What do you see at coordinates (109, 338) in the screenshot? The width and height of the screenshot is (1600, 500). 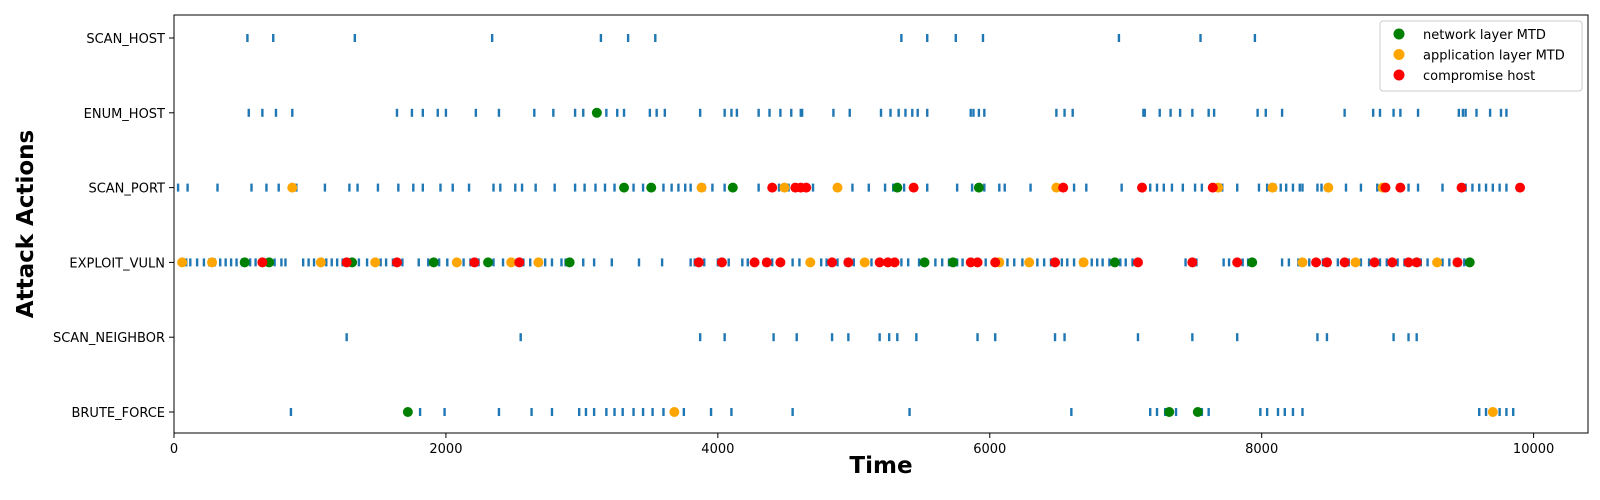 I see `y-tick-label: SCAN_NEIGHBOR` at bounding box center [109, 338].